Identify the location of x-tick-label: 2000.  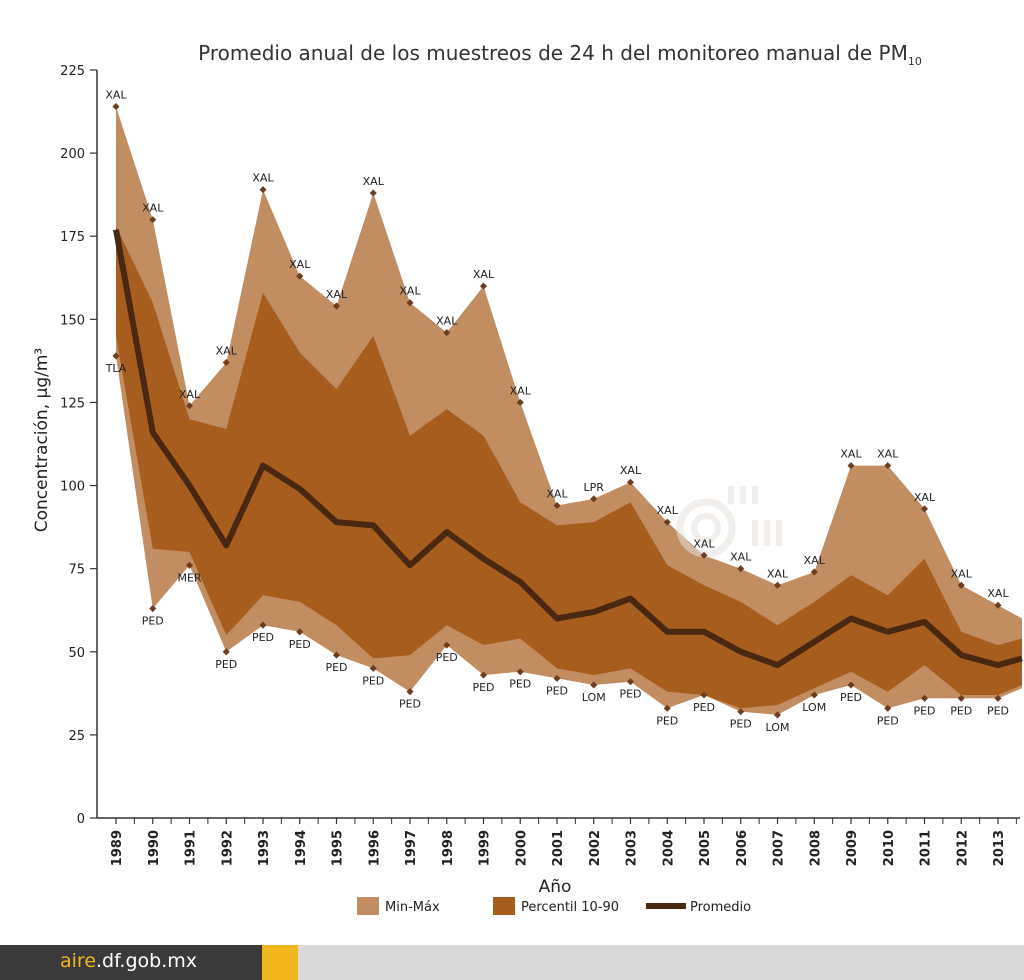
(521, 848).